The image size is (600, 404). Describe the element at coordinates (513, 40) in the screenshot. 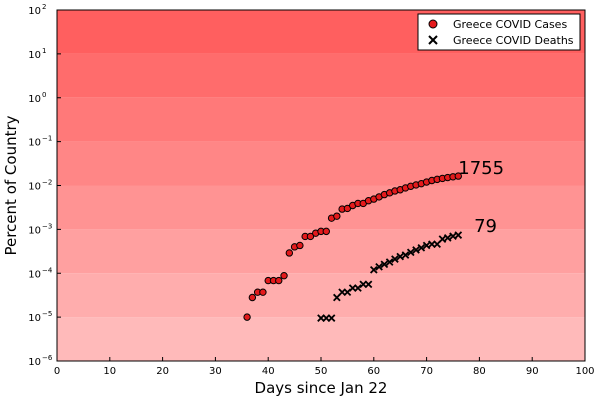

I see `legend-label-deaths: Greece COVID Deaths` at that location.